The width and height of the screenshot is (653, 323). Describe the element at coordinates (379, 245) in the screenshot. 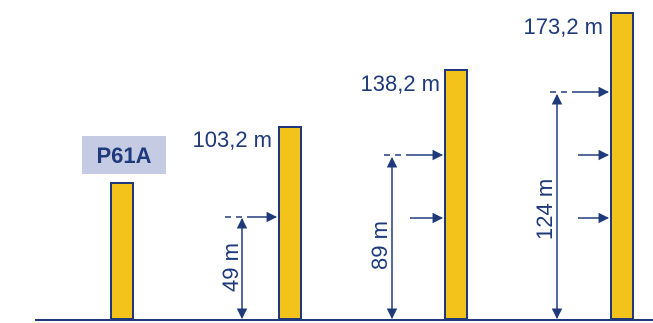

I see `span-label-89: 89 m` at that location.